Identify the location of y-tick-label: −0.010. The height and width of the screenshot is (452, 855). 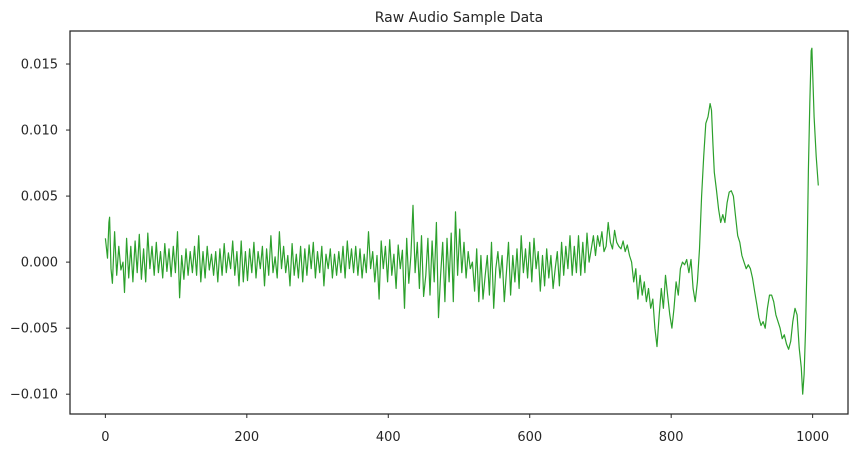
(34, 395).